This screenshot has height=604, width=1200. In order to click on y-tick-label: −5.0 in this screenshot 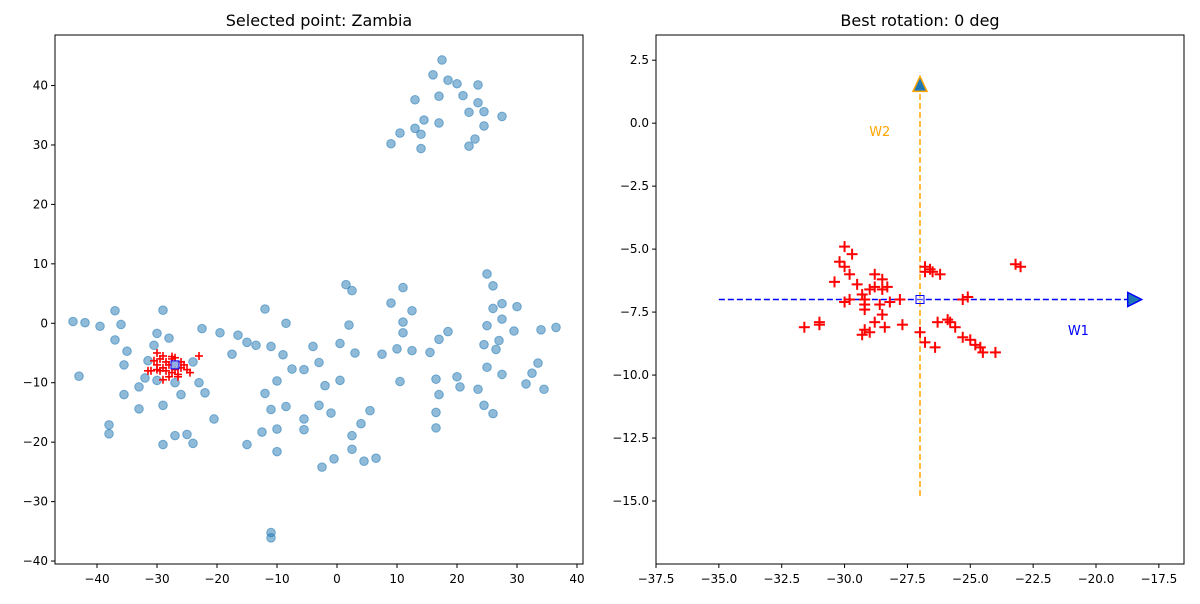, I will do `click(634, 249)`.